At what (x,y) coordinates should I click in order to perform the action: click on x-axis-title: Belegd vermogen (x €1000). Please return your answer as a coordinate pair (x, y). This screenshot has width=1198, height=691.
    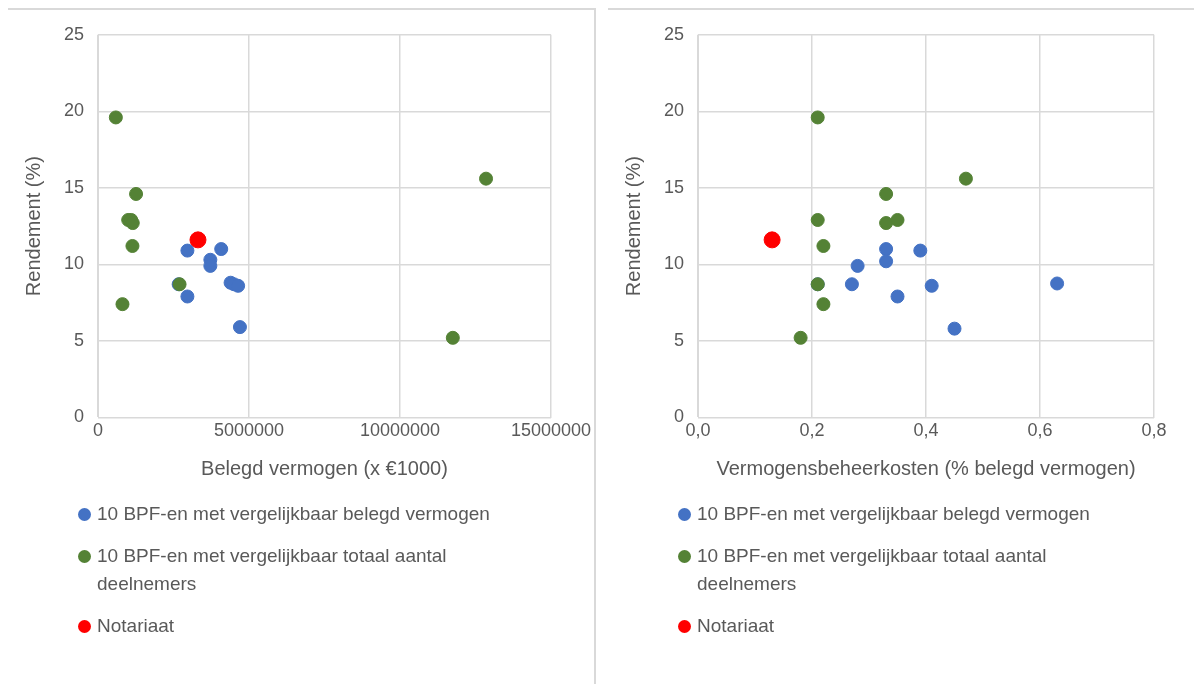
    Looking at the image, I should click on (324, 467).